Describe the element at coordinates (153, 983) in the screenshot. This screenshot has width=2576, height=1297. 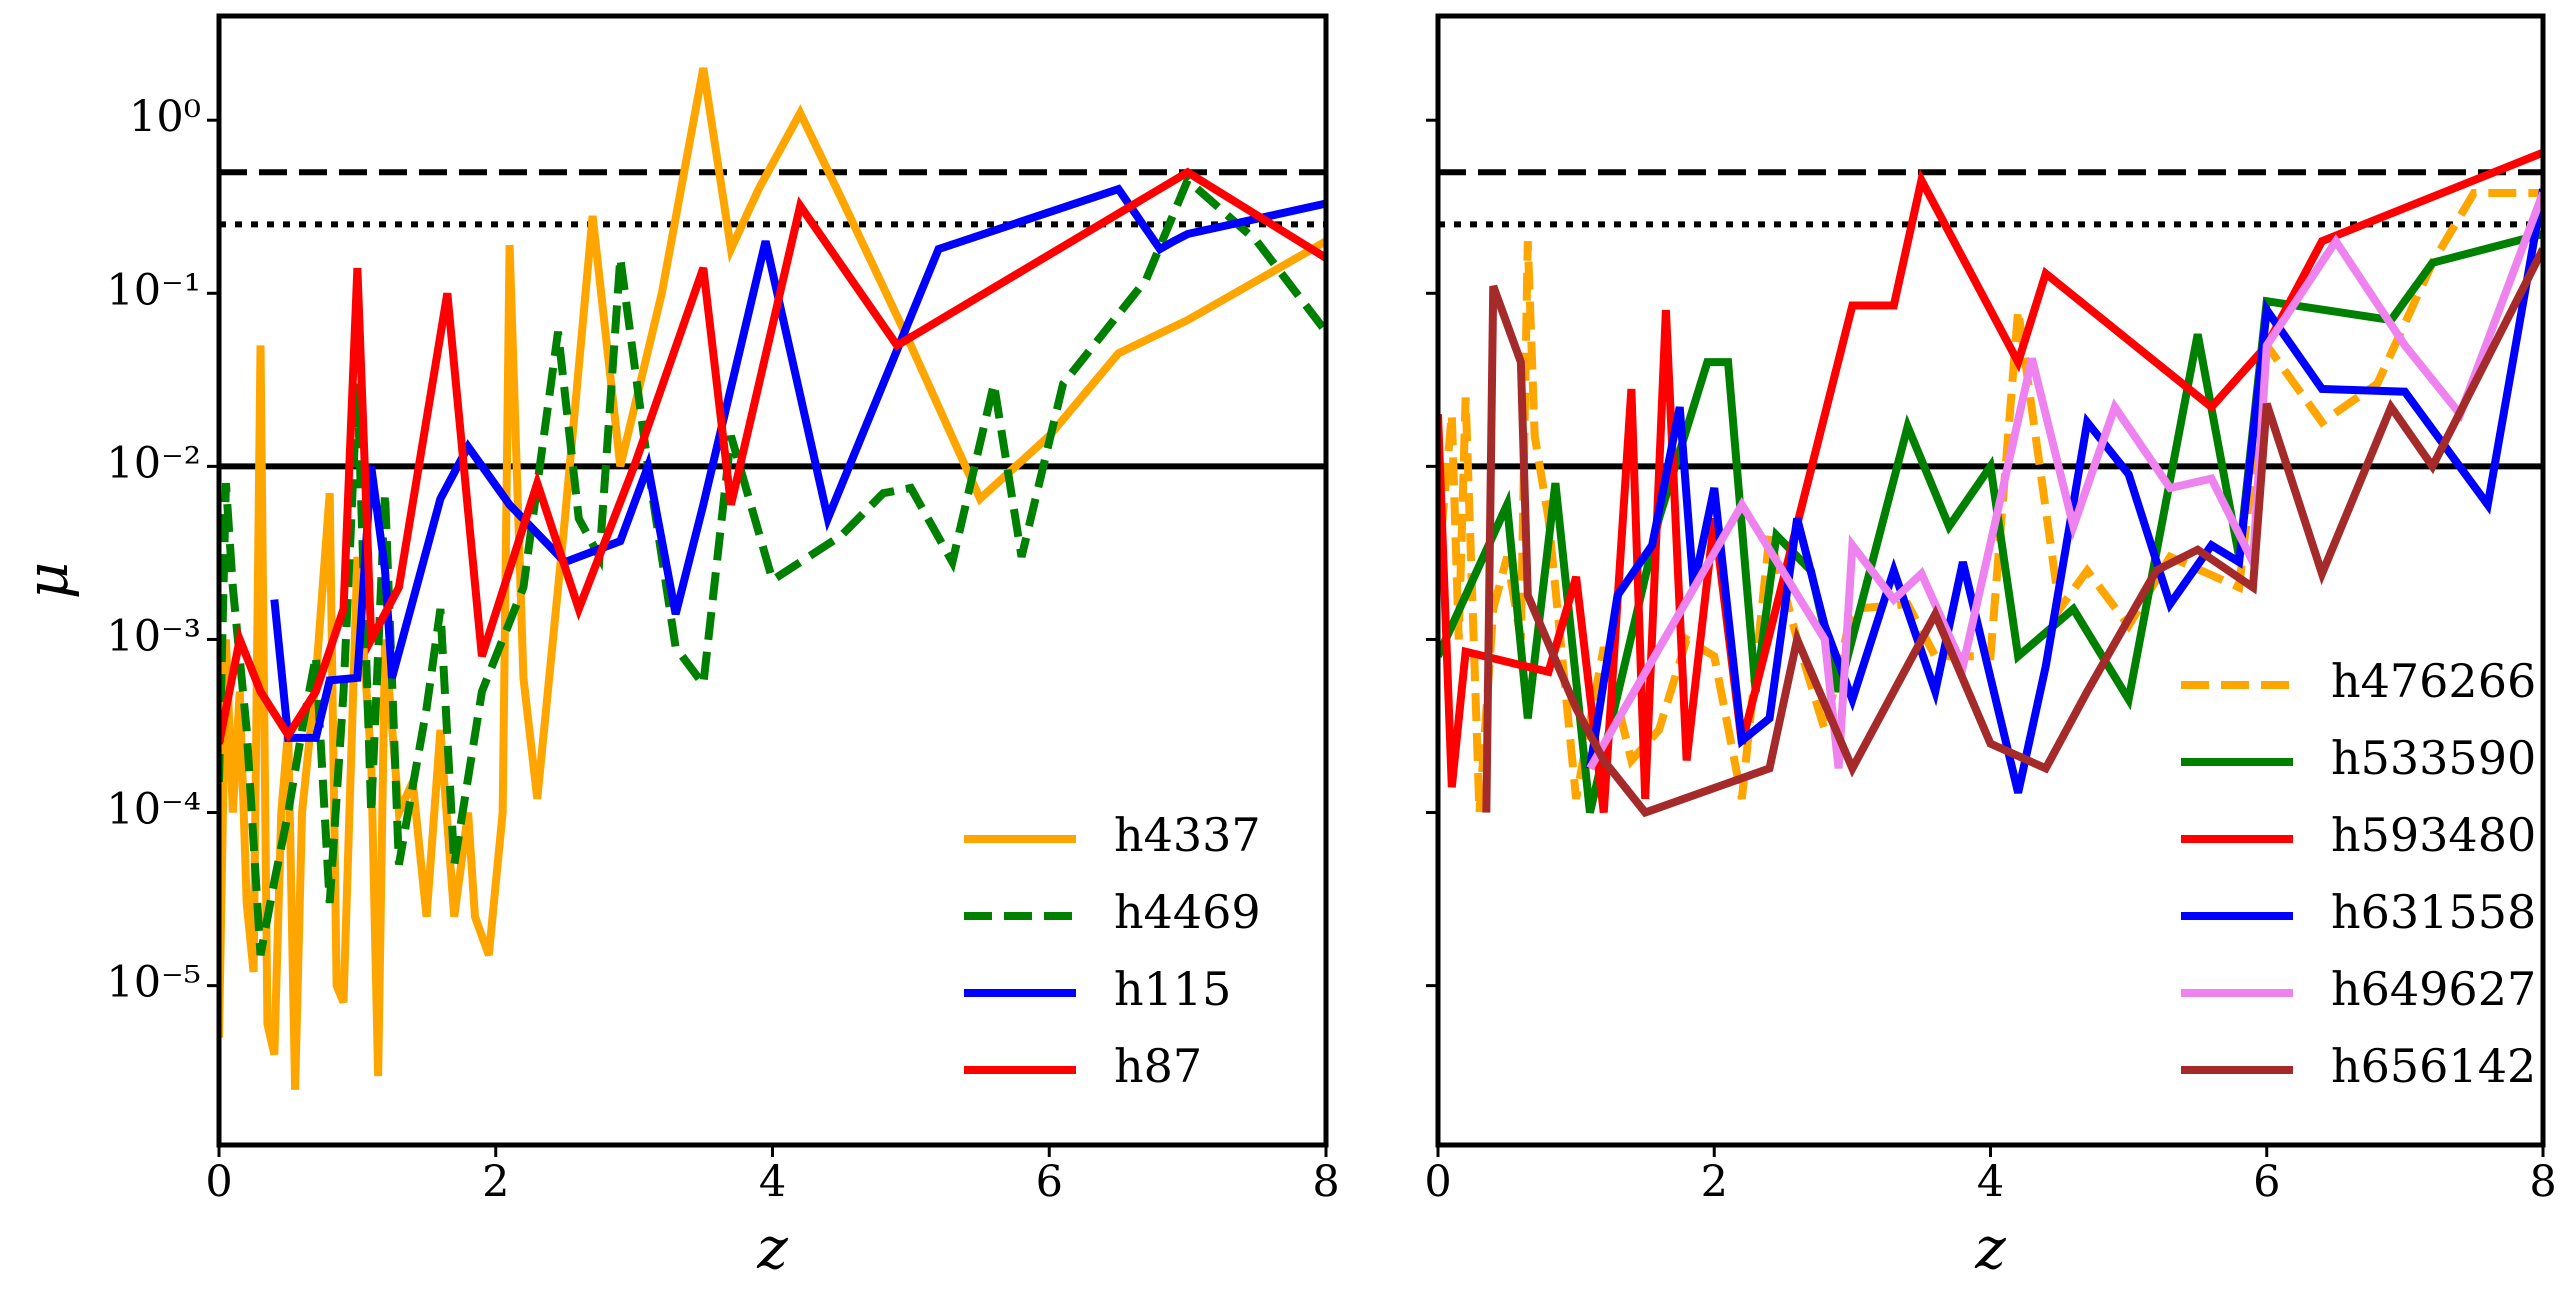
I see `y-tick-label: 10⁻⁵` at that location.